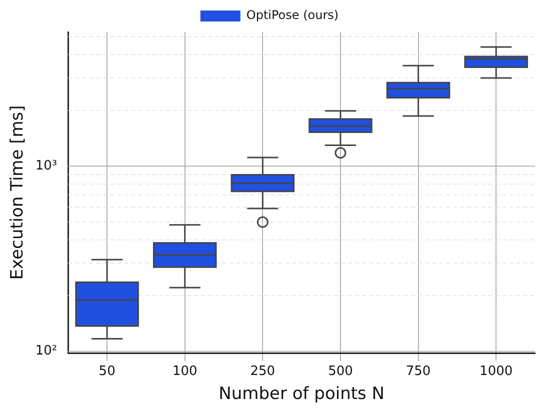  I want to click on y-tick-label: 10³, so click(46, 166).